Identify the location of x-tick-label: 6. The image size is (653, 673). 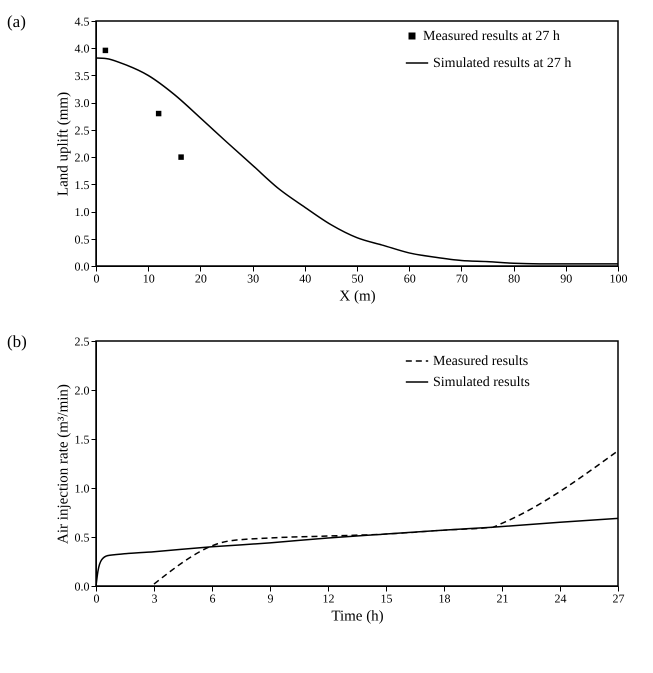
(213, 599).